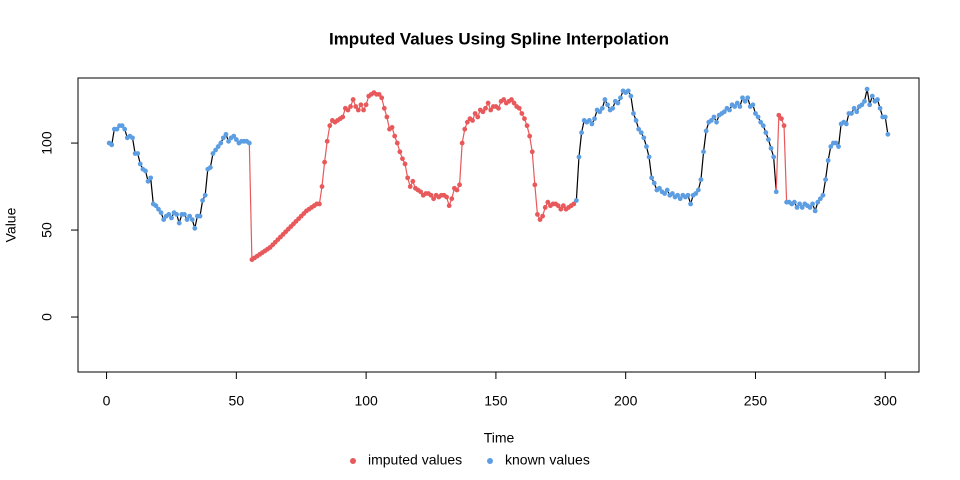 The image size is (960, 480). I want to click on x-tick-label: 250, so click(756, 401).